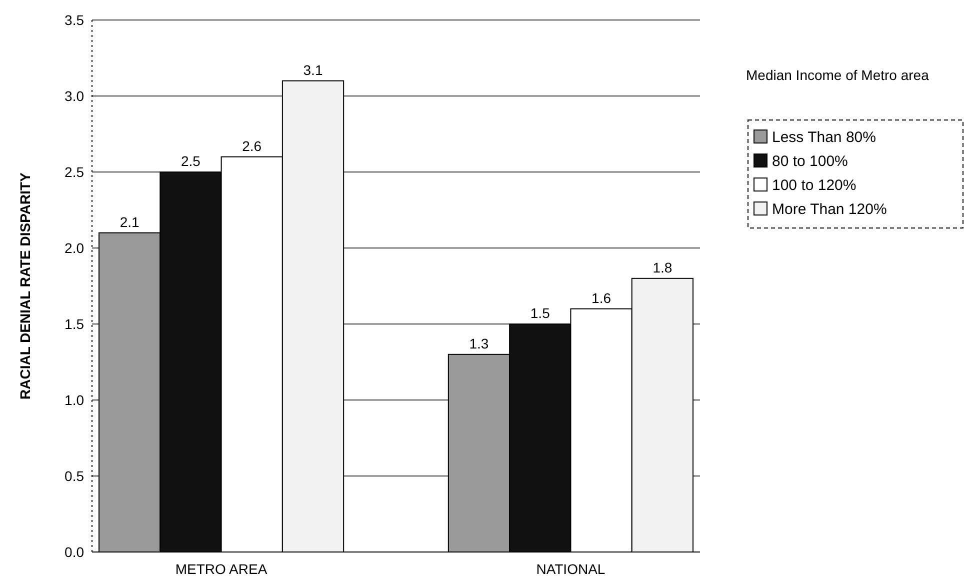 The image size is (969, 588). I want to click on y-tick-label: 2.0, so click(74, 248).